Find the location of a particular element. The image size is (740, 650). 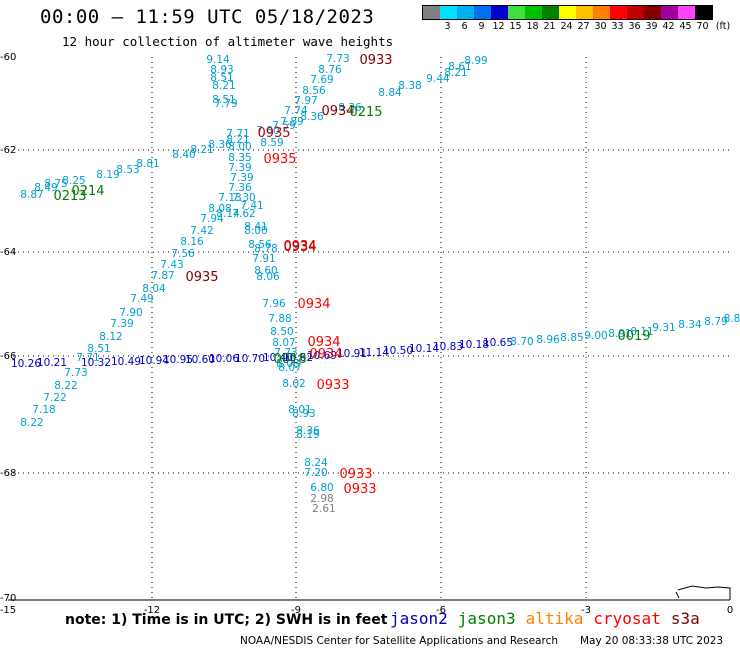

legend-labels: 3 6 9 12 15 18 21 24 27 30 33 36 39 42 45 70 (ft) is located at coordinates (576, 27).